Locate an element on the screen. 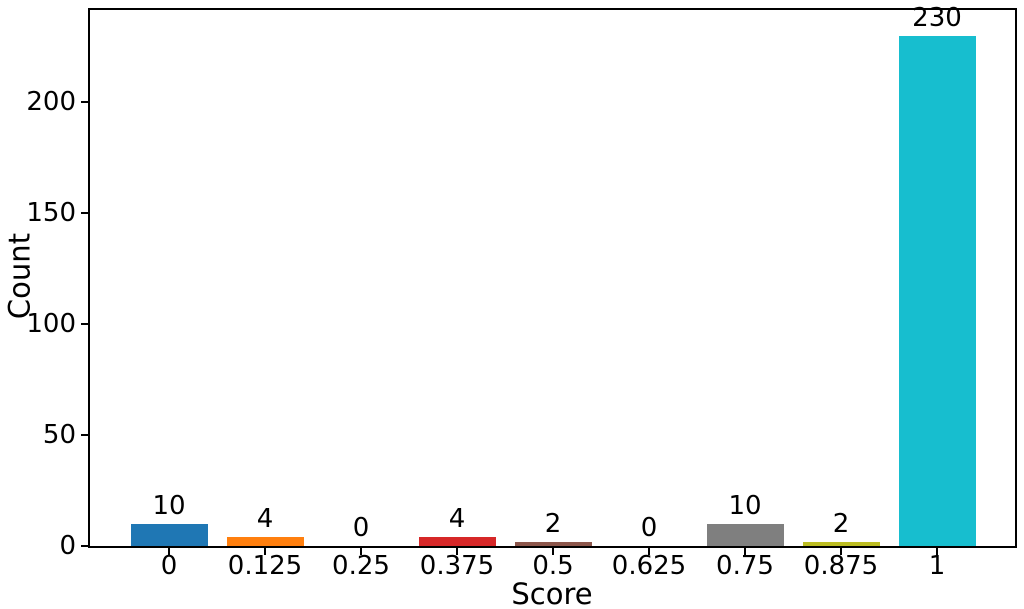 The image size is (1024, 609). y-tick-label-0: 0 is located at coordinates (67, 546).